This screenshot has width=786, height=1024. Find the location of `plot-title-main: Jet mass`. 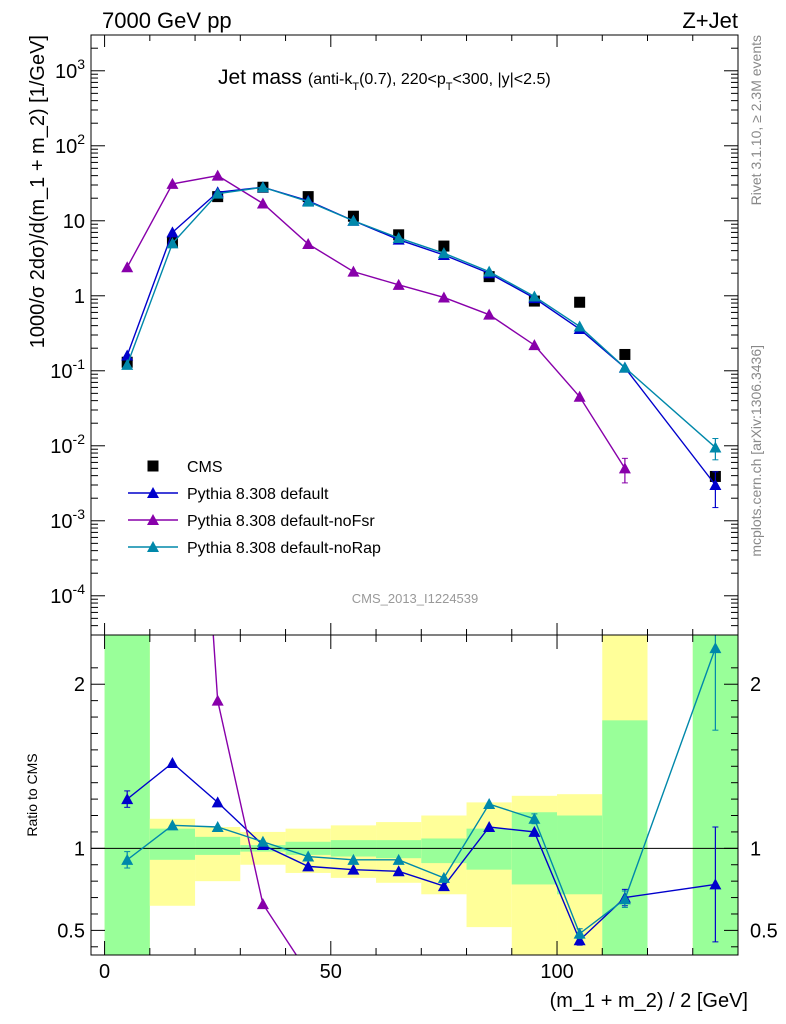

plot-title-main: Jet mass is located at coordinates (260, 77).